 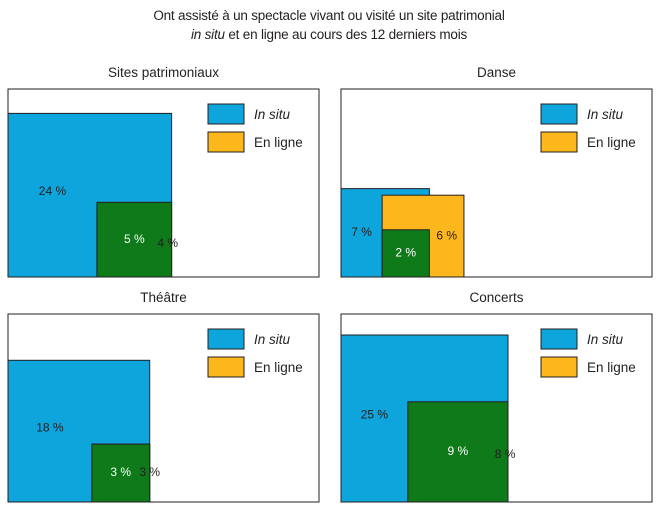 What do you see at coordinates (53, 191) in the screenshot?
I see `data-label-in-situ: 24 %` at bounding box center [53, 191].